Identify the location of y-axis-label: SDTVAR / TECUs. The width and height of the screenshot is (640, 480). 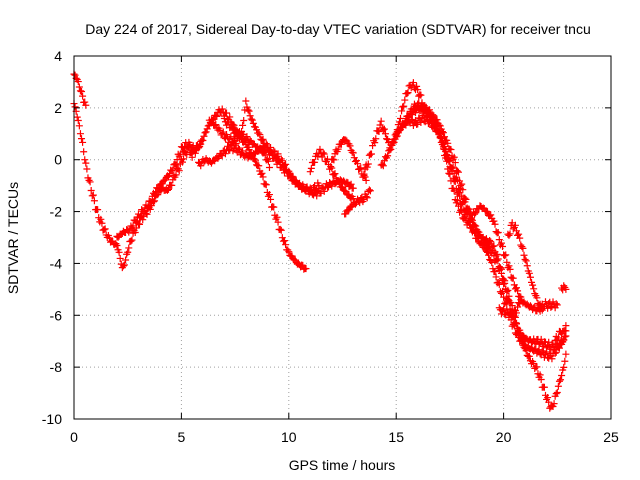
(13, 238).